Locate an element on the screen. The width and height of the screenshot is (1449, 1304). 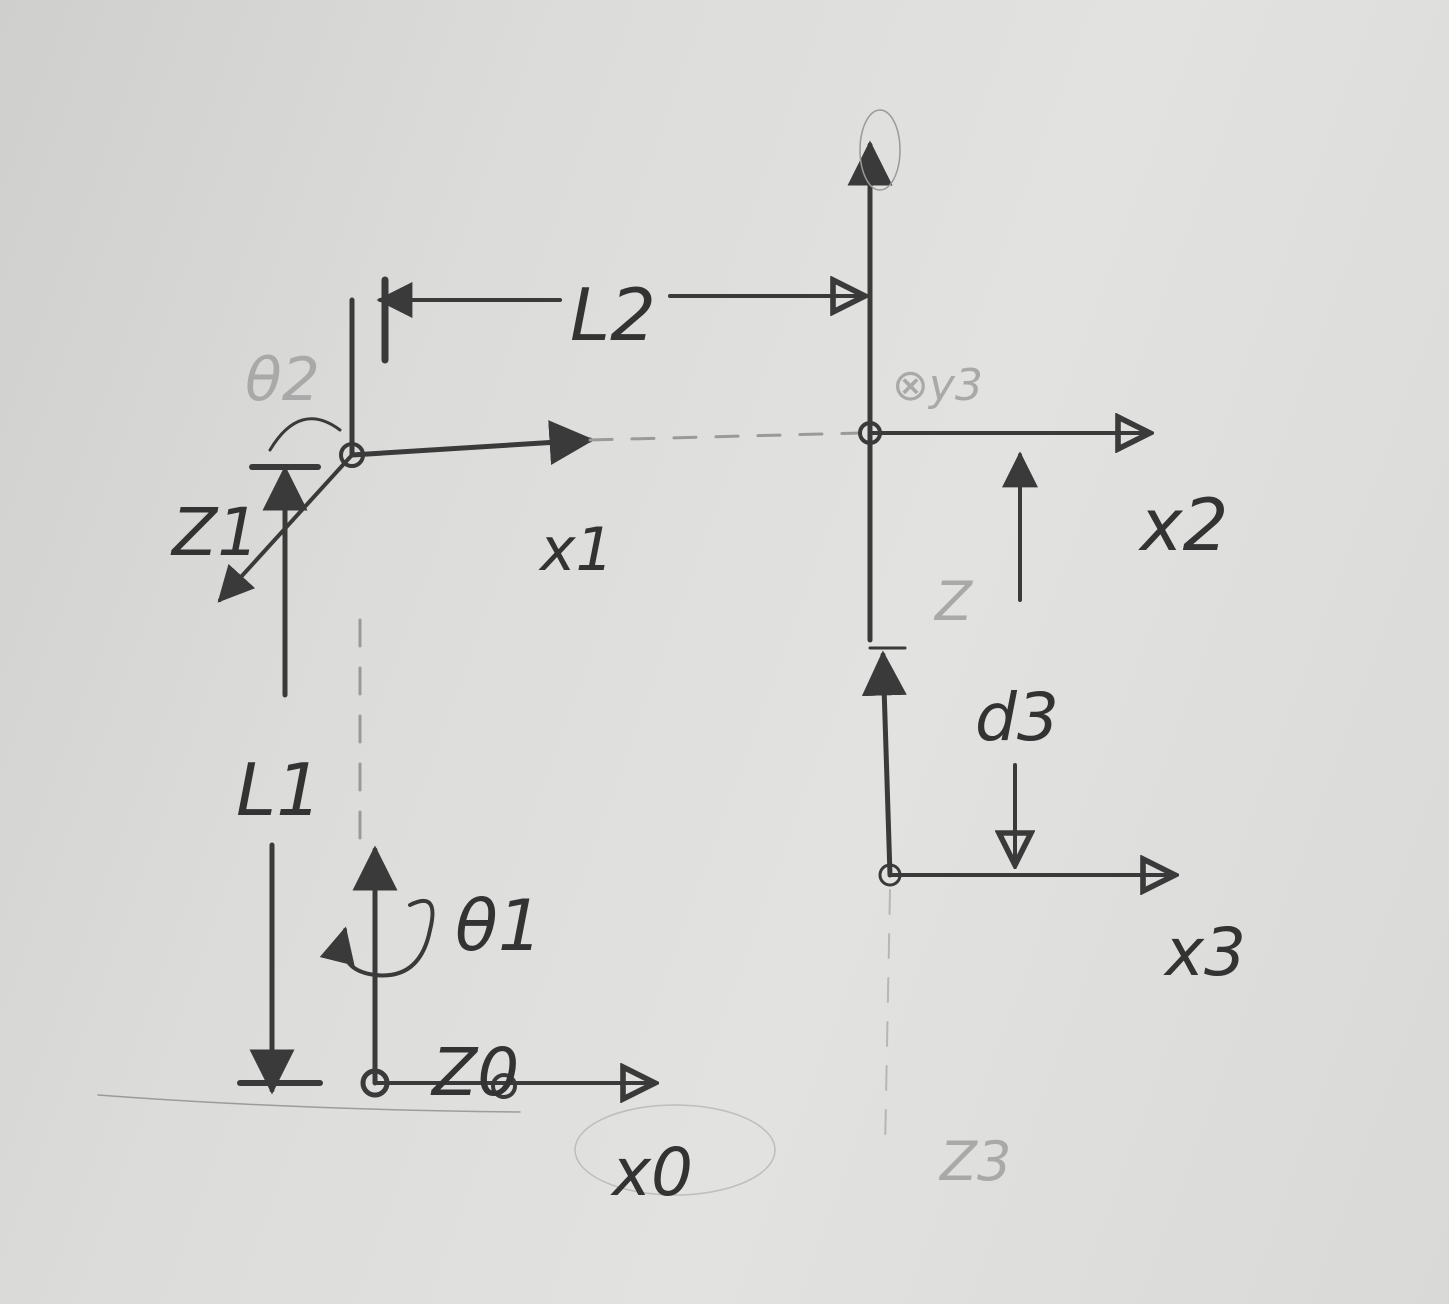
x1-label: x1 is located at coordinates (576, 550).